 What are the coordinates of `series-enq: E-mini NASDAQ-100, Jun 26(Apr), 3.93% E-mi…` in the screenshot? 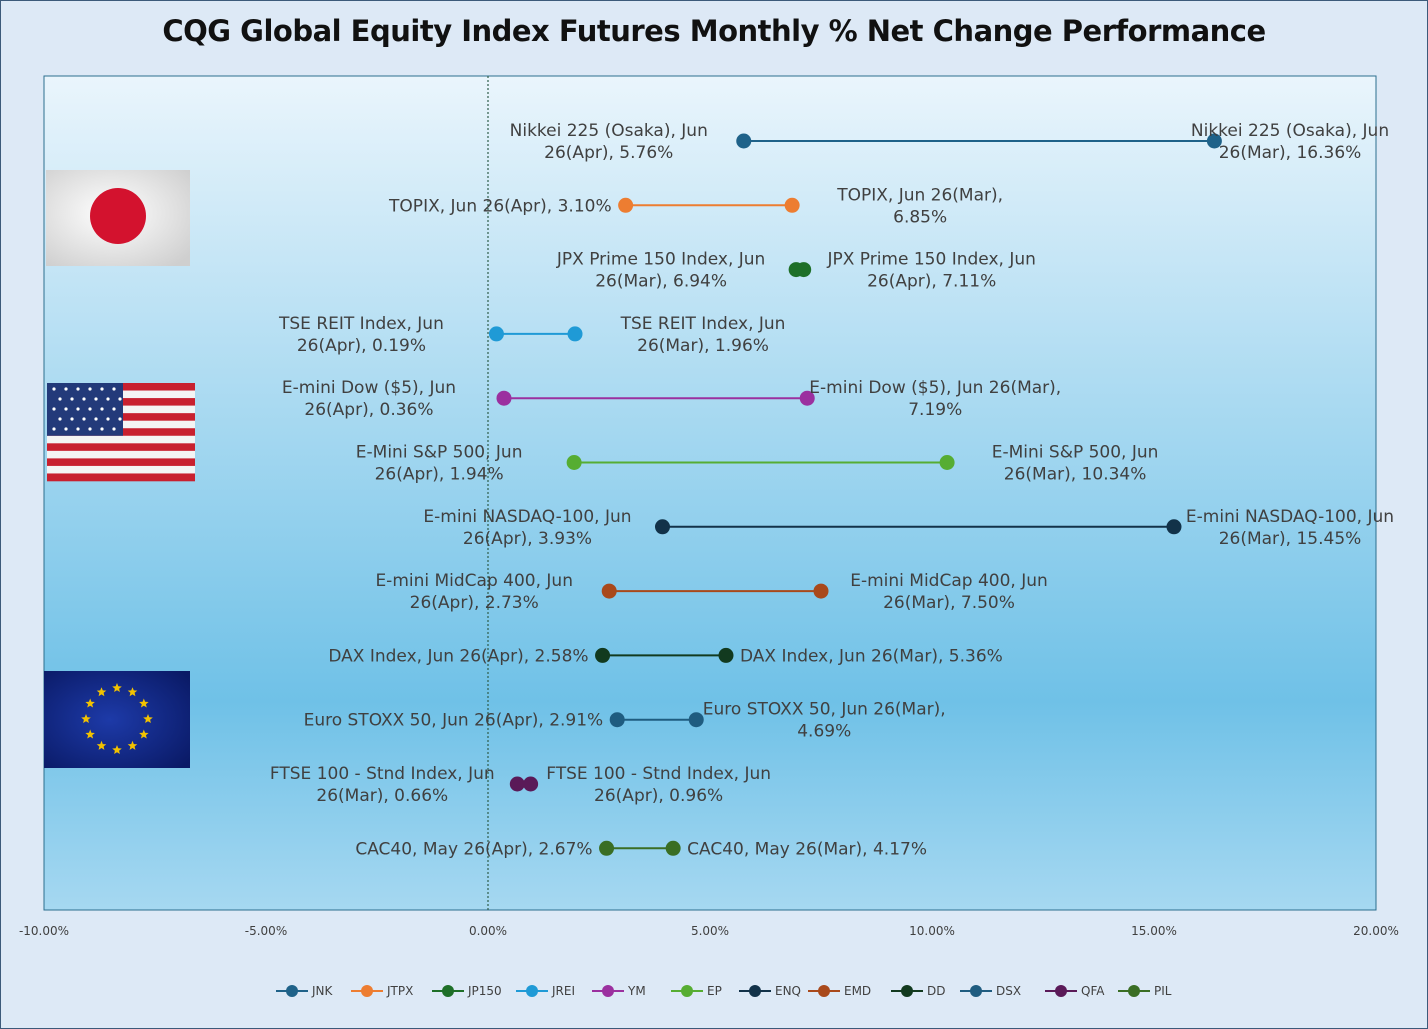 It's located at (908, 528).